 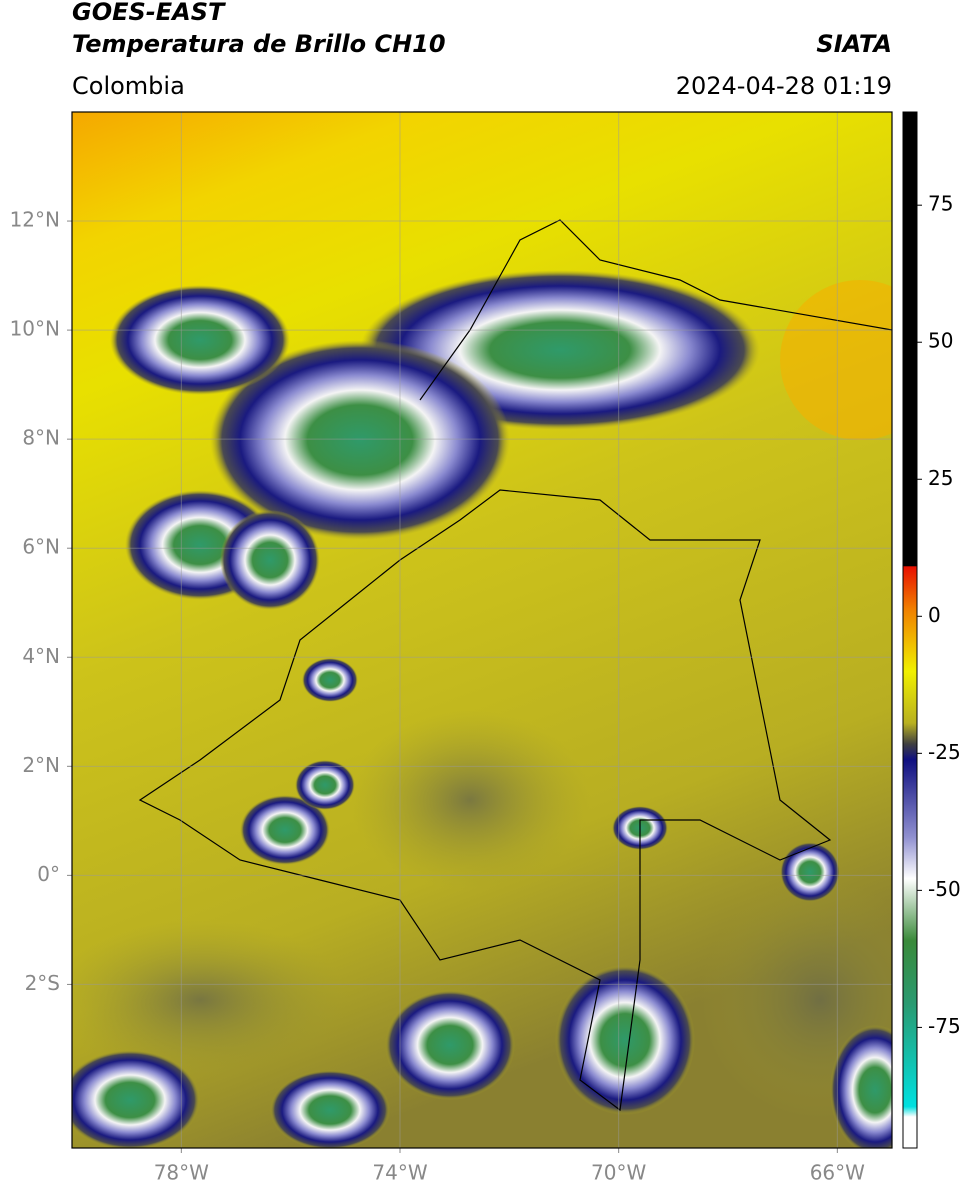 I want to click on source: SIATA, so click(x=854, y=44).